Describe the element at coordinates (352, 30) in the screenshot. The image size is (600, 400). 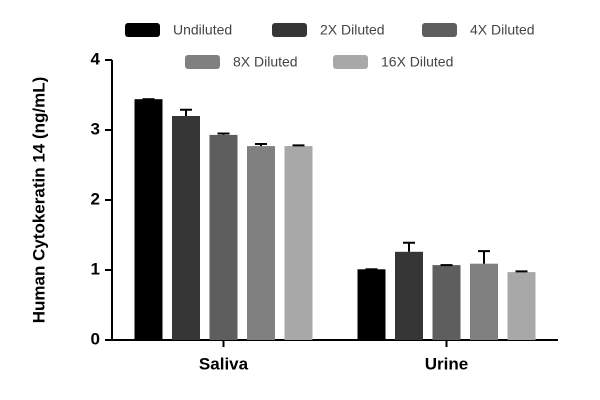
I see `legend-label: 2X Diluted` at that location.